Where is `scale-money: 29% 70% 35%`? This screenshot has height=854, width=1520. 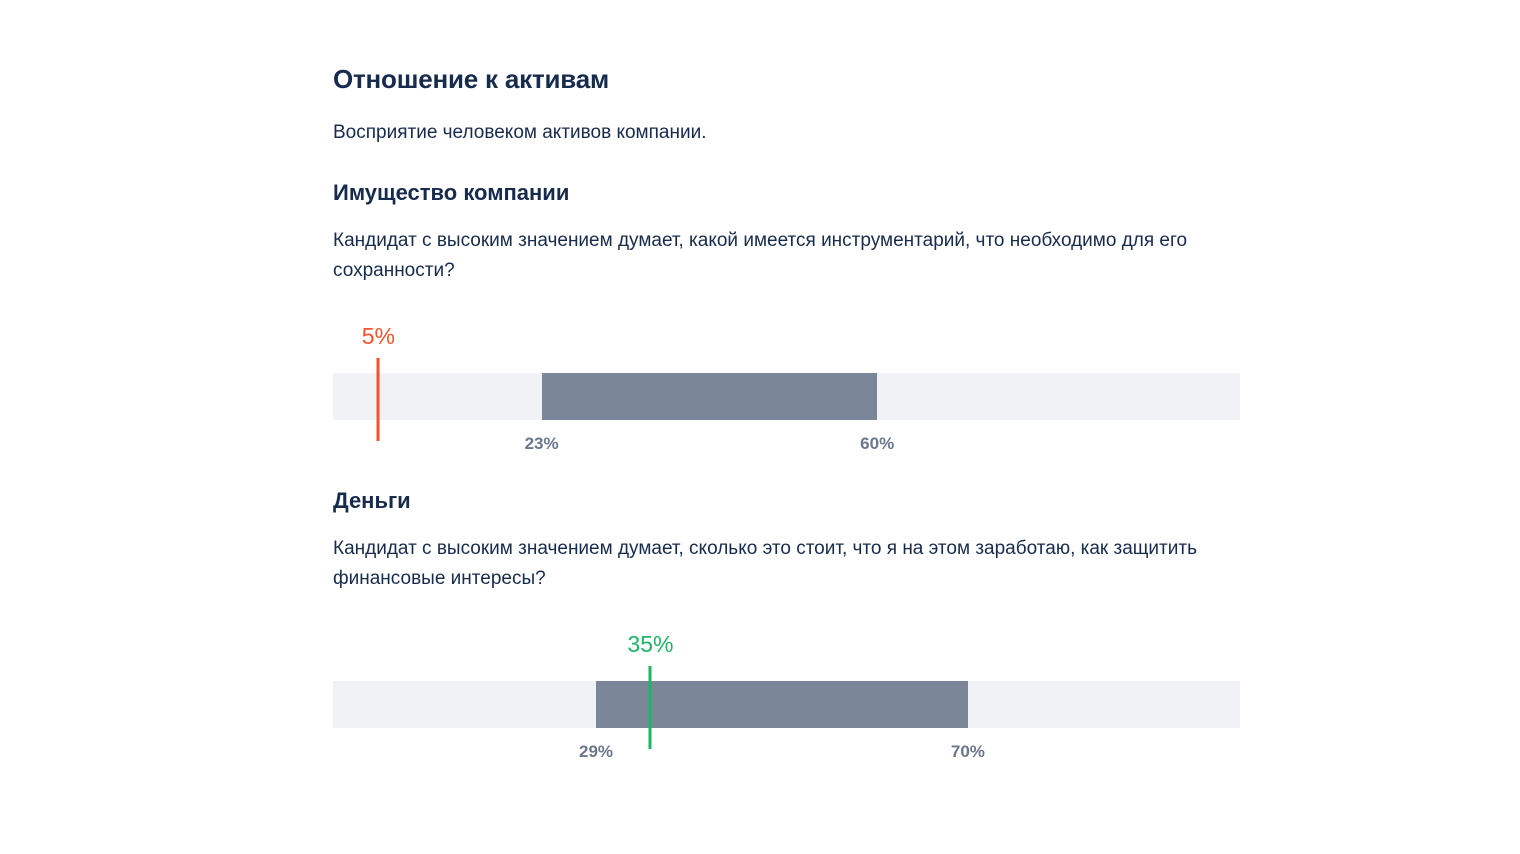 scale-money: 29% 70% 35% is located at coordinates (786, 696).